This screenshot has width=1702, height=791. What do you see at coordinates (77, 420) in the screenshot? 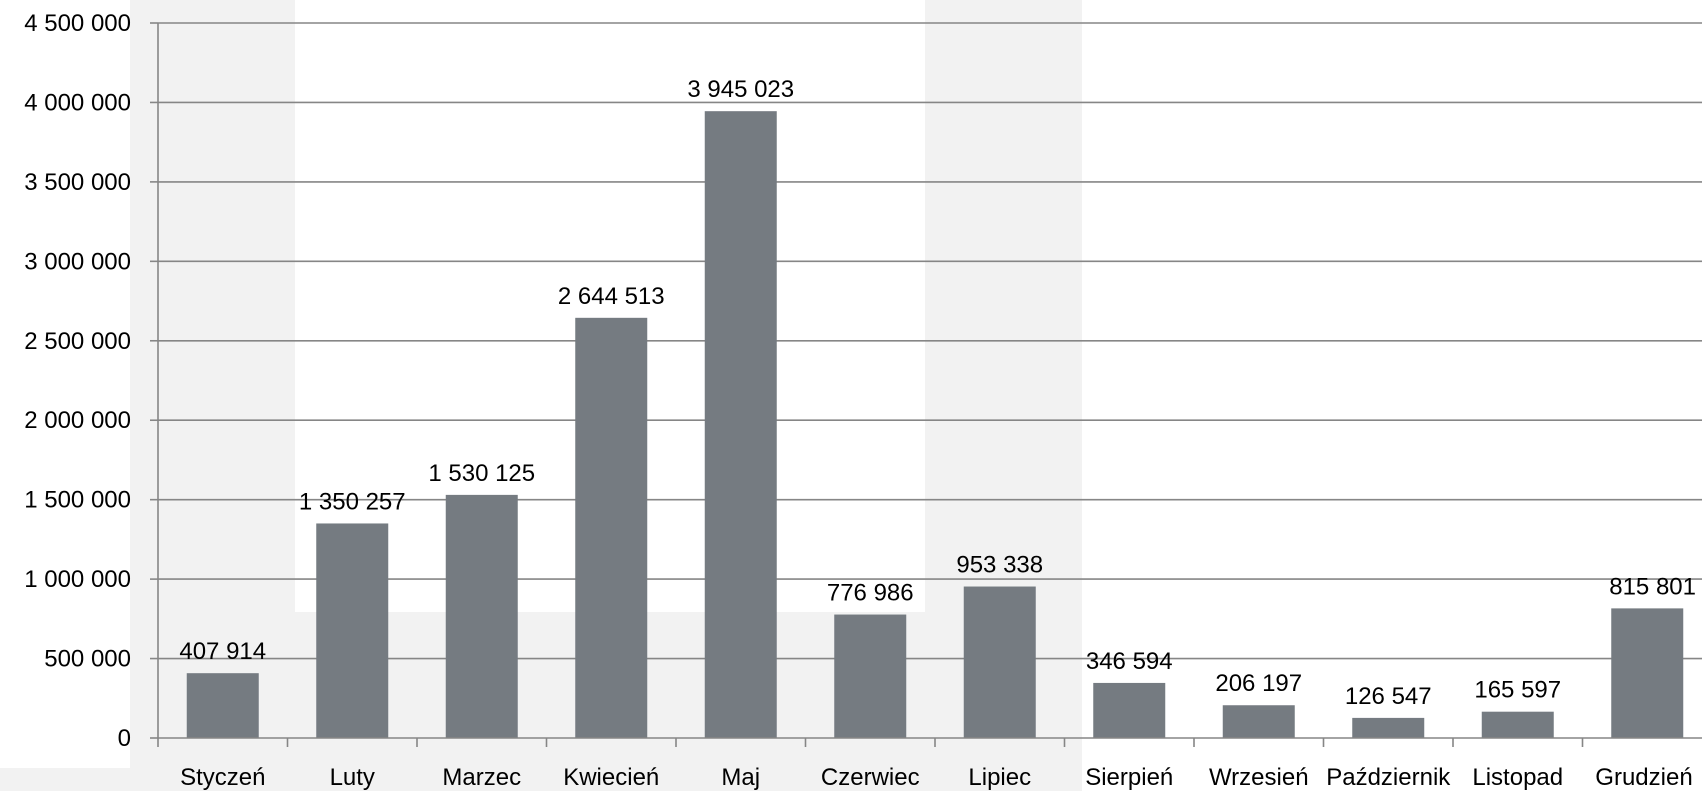
I see `y-tick-label: 2 000 000` at bounding box center [77, 420].